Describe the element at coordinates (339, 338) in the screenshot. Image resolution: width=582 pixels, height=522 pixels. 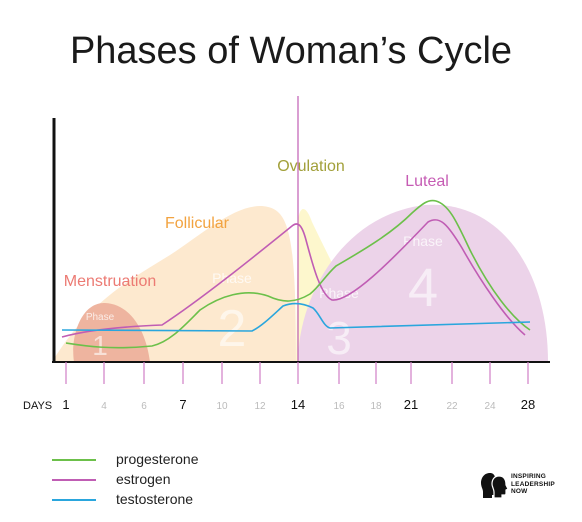
I see `phase-number: 3` at that location.